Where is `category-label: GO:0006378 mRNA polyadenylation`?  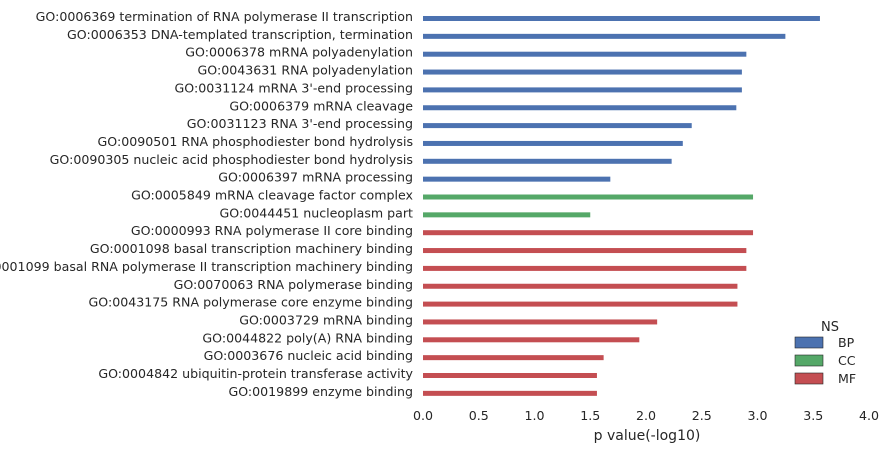 category-label: GO:0006378 mRNA polyadenylation is located at coordinates (299, 52).